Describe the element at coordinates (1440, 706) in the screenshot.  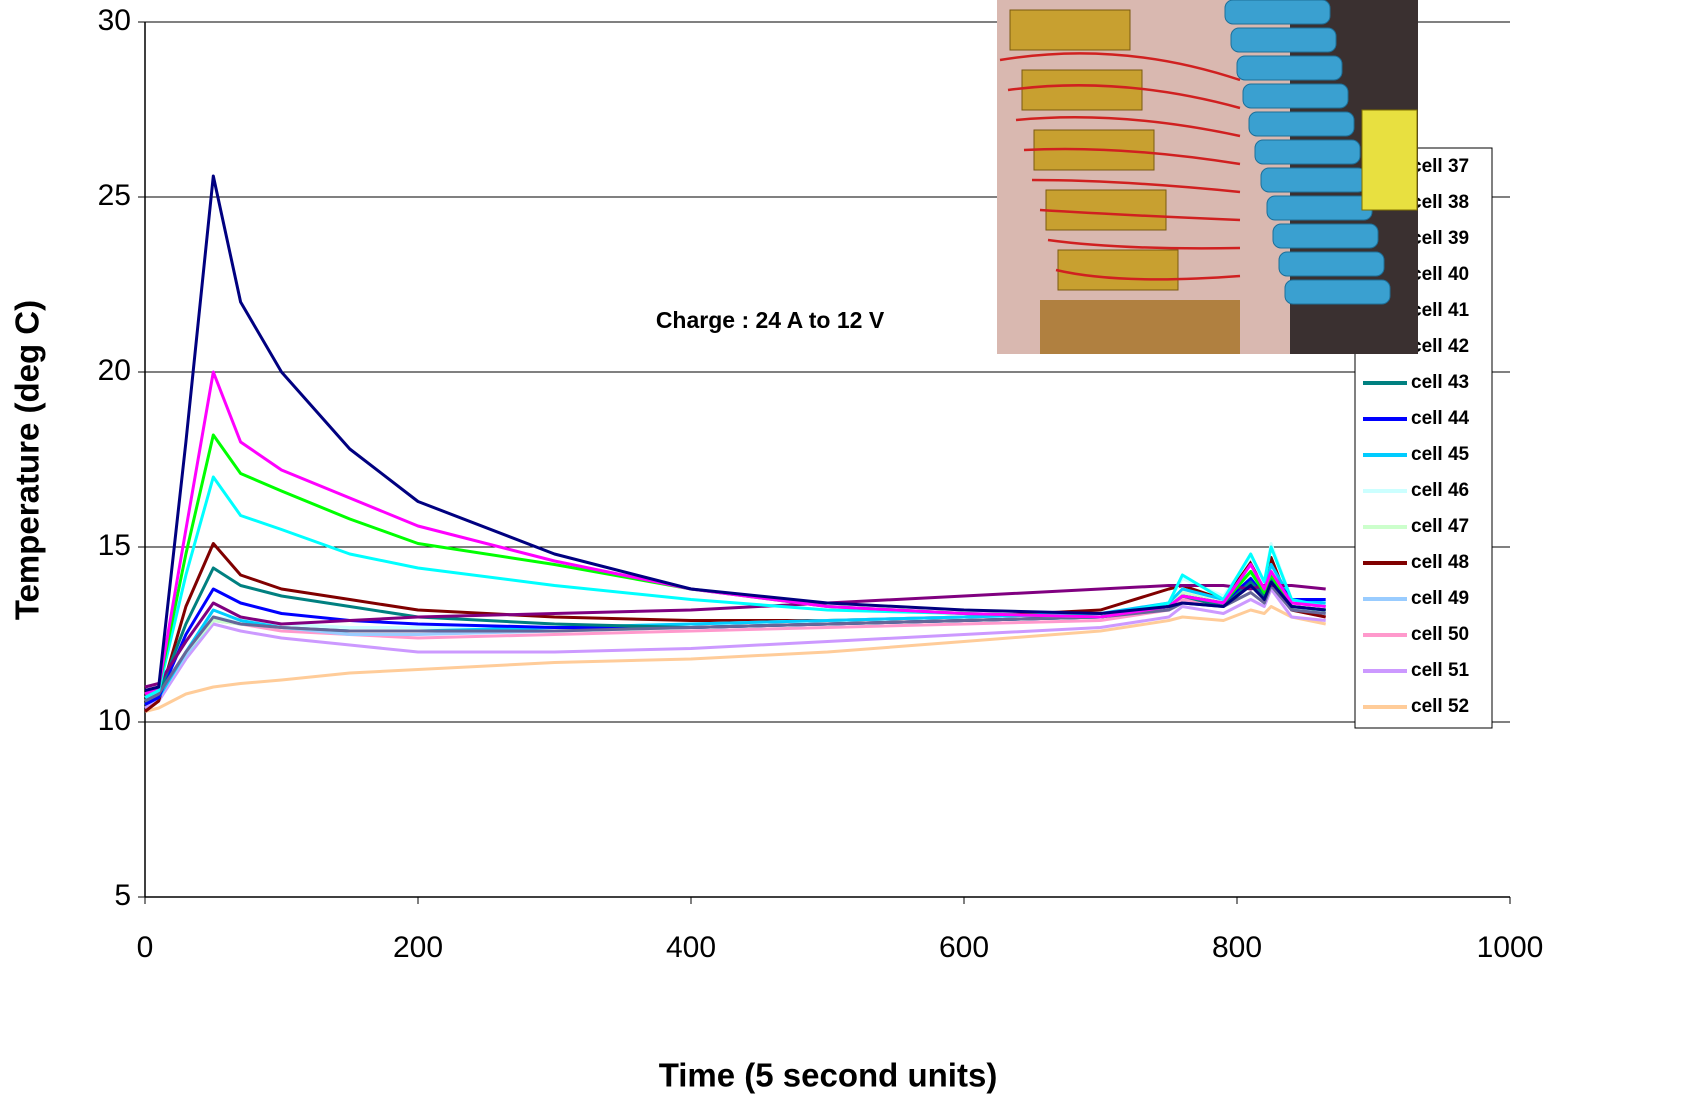
I see `legend-label: cell 52` at that location.